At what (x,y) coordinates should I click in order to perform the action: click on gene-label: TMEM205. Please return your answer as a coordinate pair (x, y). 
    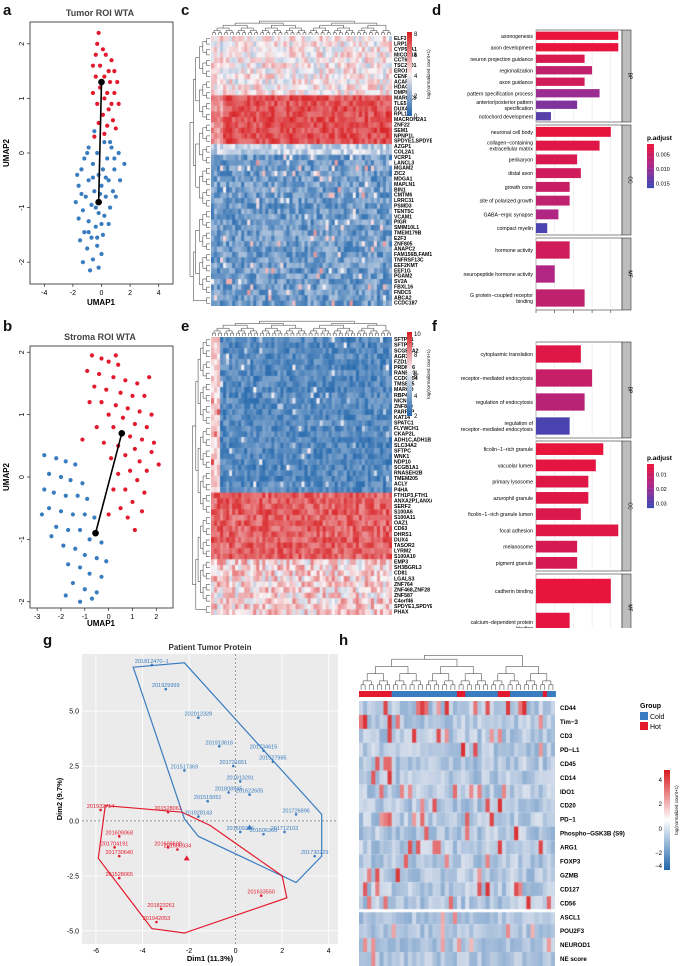
    Looking at the image, I should click on (406, 479).